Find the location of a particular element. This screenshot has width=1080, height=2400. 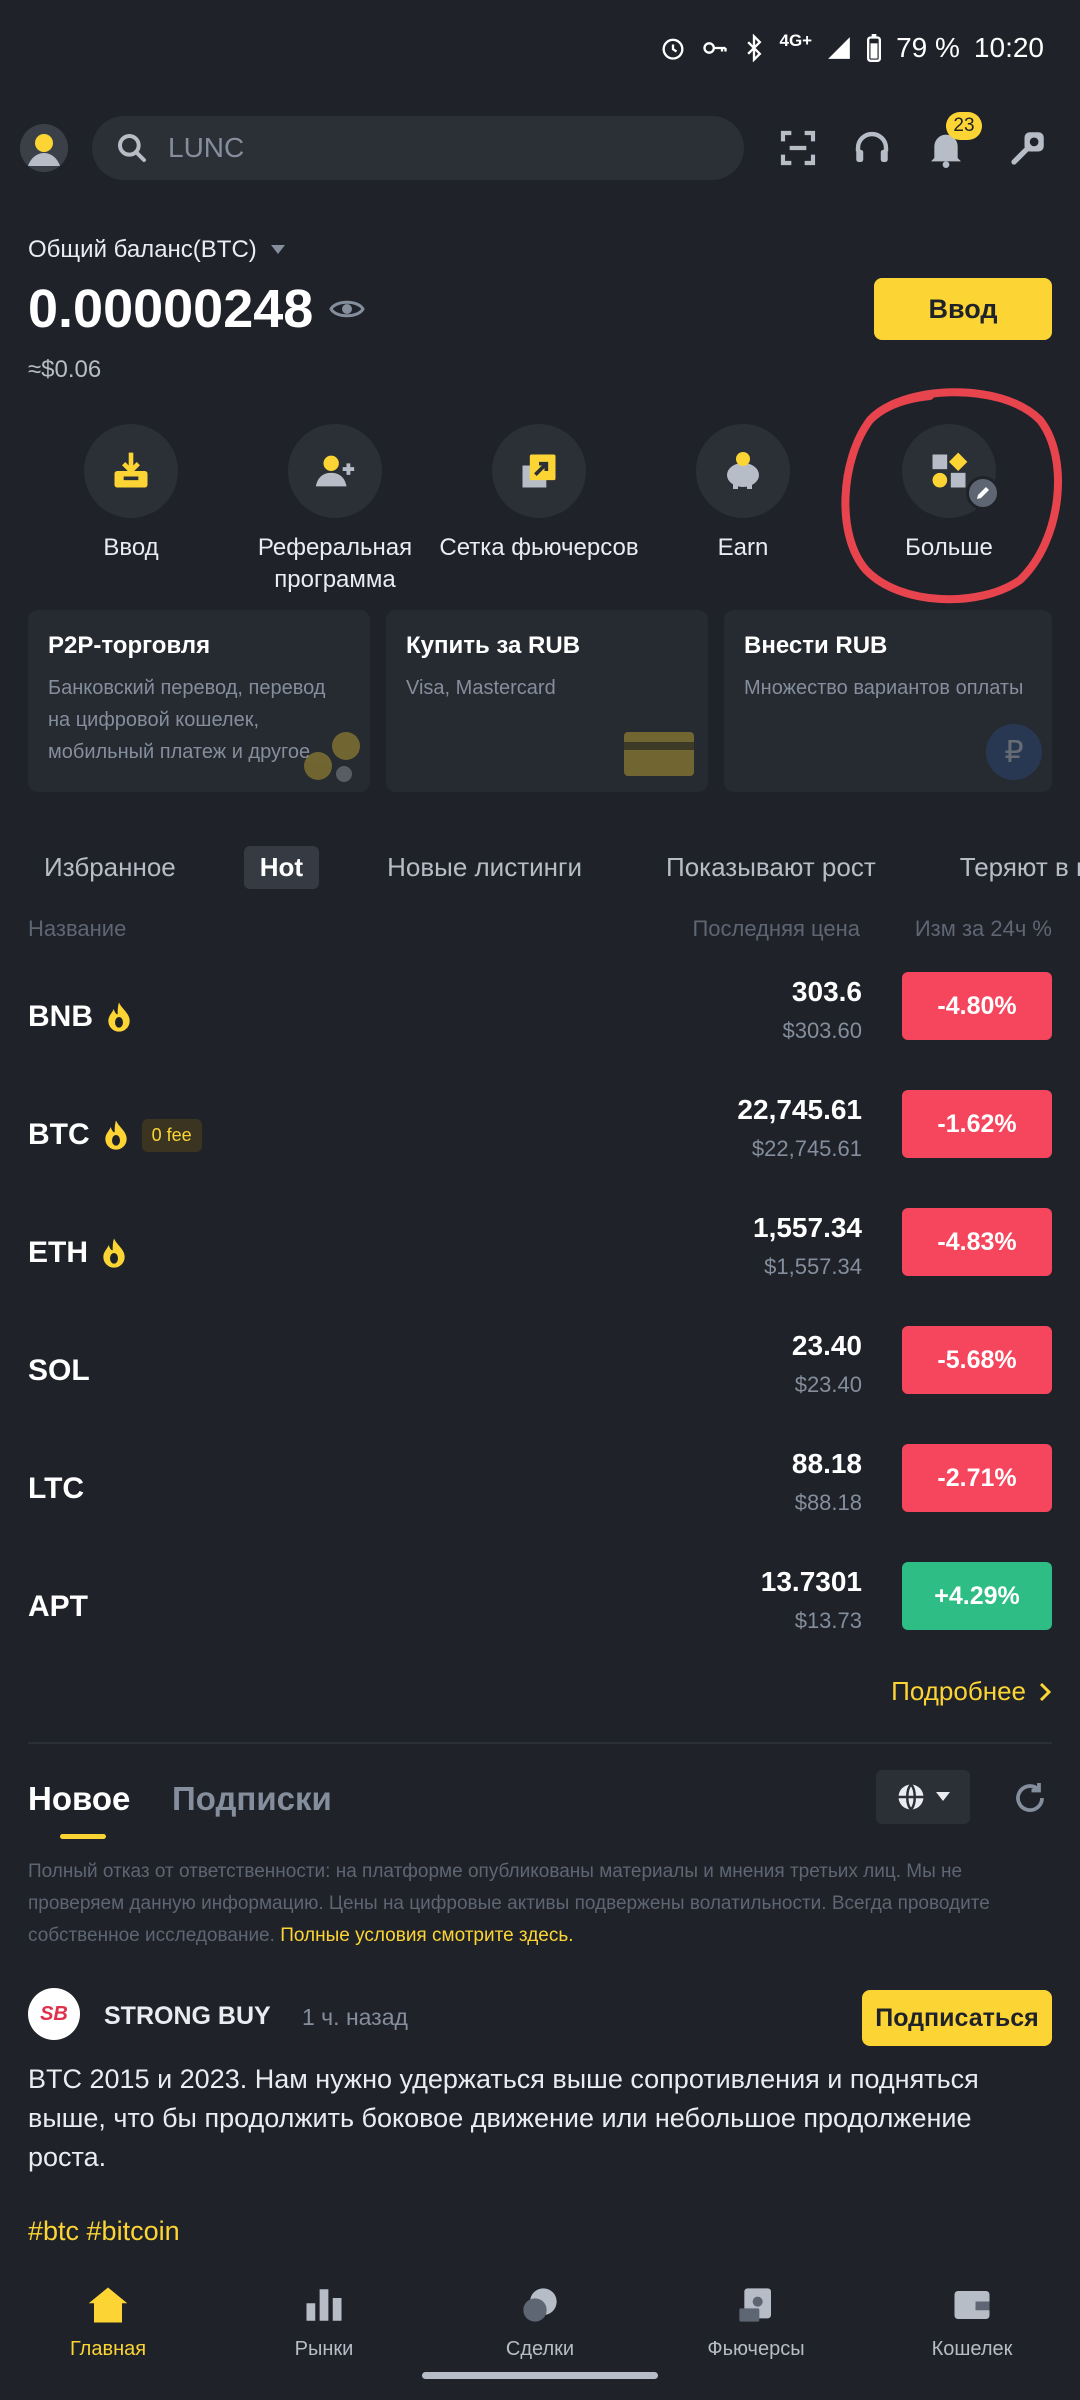

notifications-button is located at coordinates (946, 148).